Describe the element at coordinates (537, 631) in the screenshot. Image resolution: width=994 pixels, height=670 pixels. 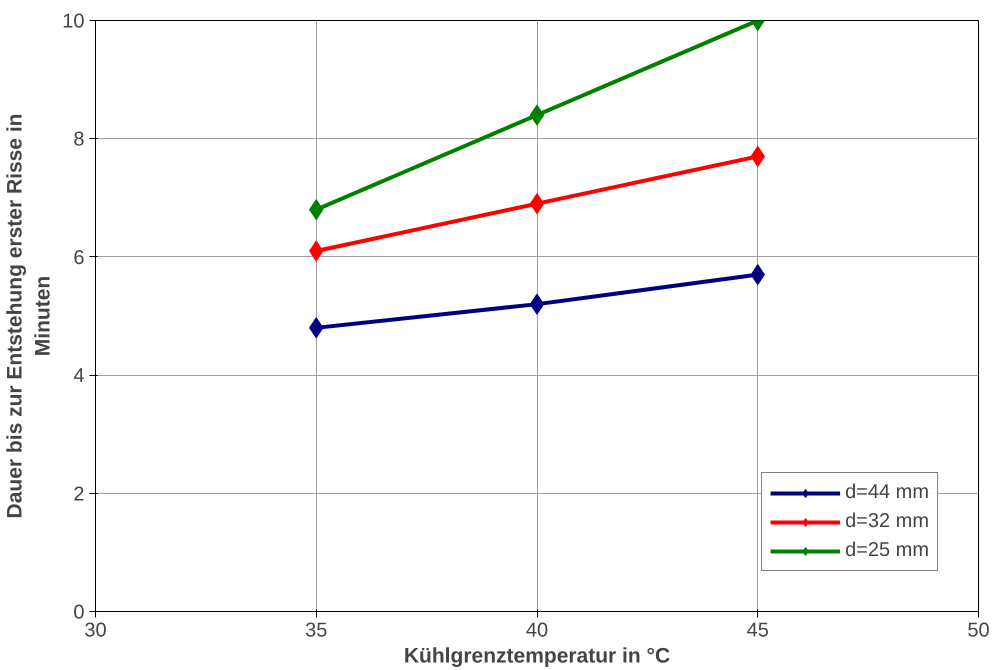
I see `x-tick-label: 40` at that location.